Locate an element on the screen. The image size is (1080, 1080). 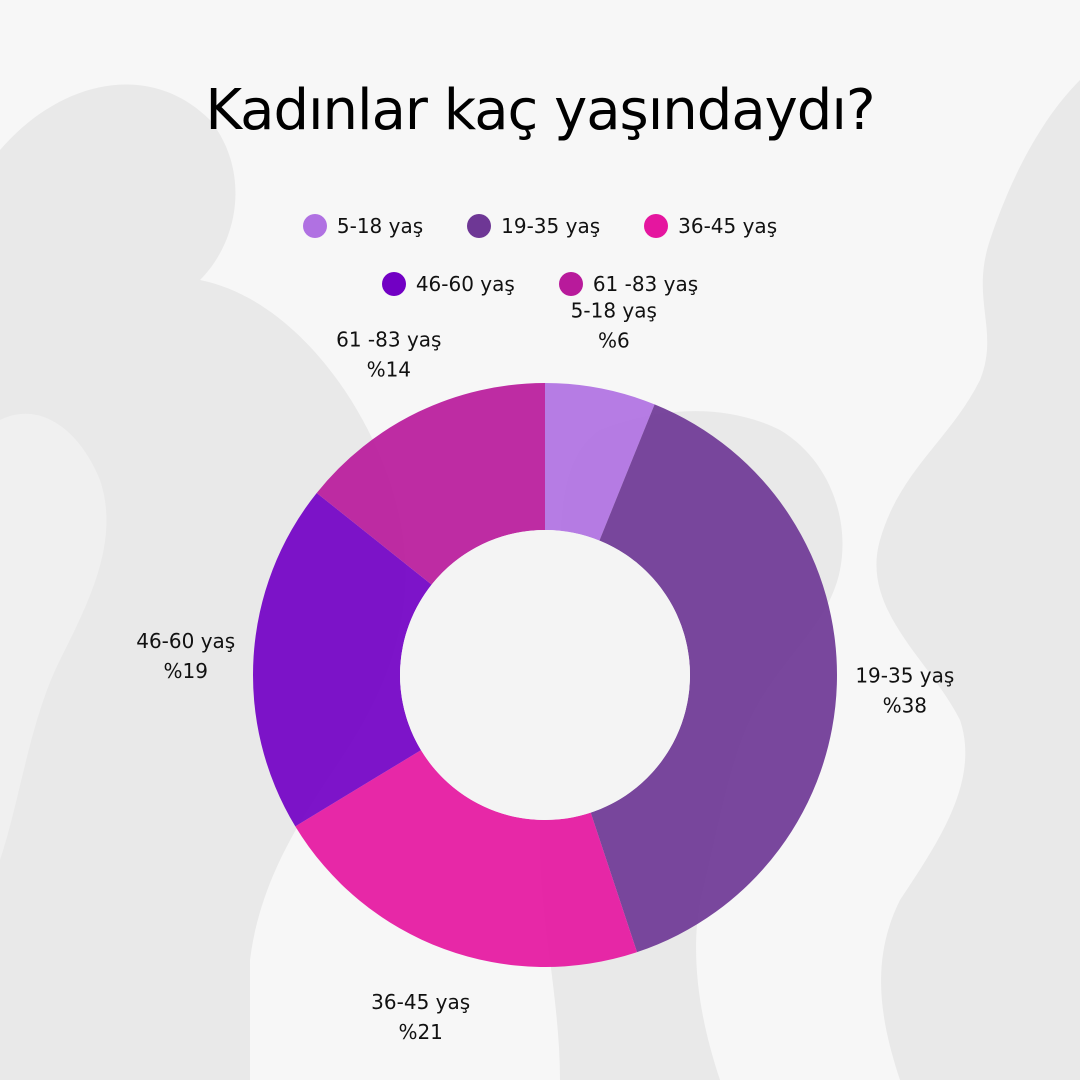
legend-item-46-60: 46-60 yaş is located at coordinates (448, 284).